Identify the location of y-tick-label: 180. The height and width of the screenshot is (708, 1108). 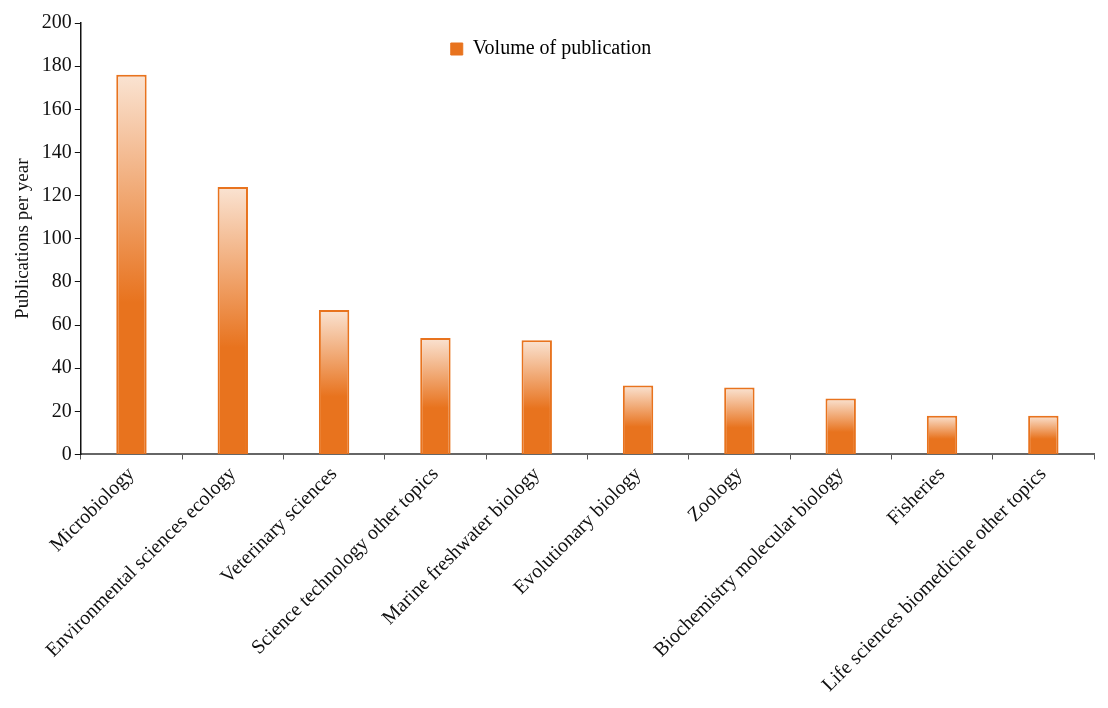
(56, 64).